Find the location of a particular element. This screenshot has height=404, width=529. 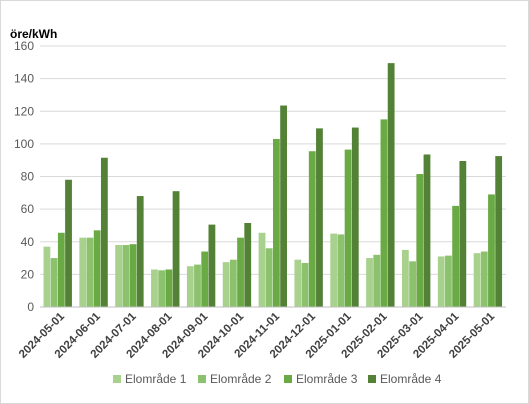

legend-item: Elområde 4 is located at coordinates (405, 379).